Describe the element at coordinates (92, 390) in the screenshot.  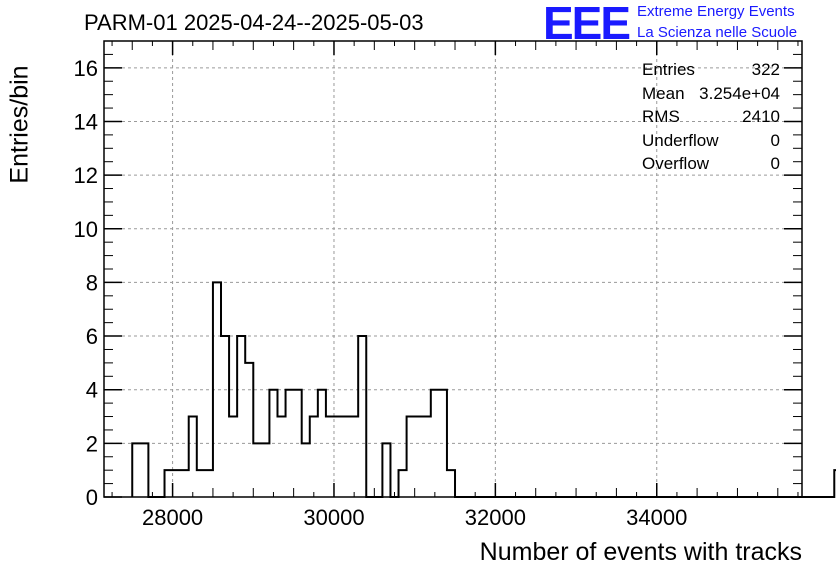
I see `y-tick-label: 4` at that location.